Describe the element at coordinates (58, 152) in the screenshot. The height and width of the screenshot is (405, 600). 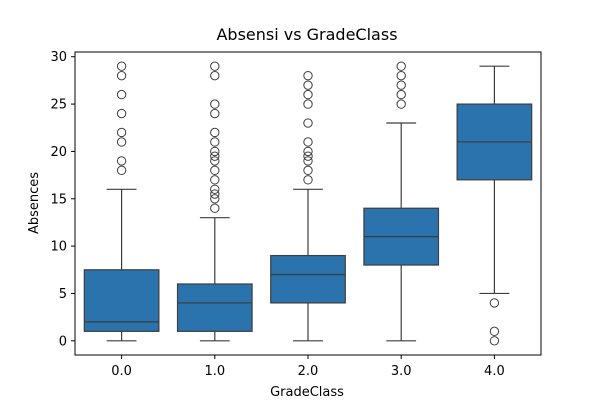
I see `y-tick-label: 20` at that location.